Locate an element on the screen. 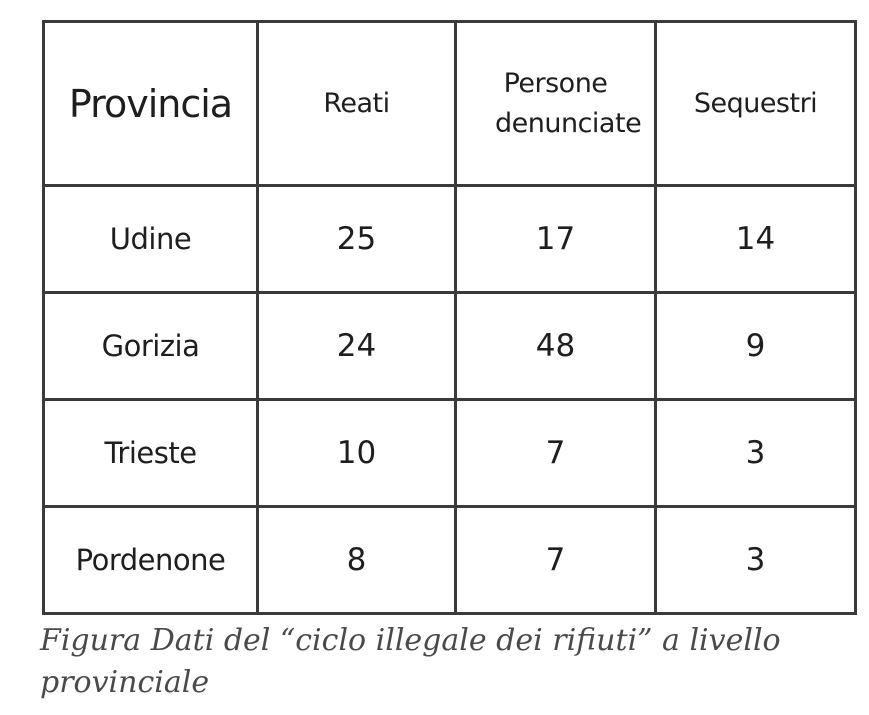 The height and width of the screenshot is (715, 869). table-row: Trieste 10 7 3 is located at coordinates (449, 453).